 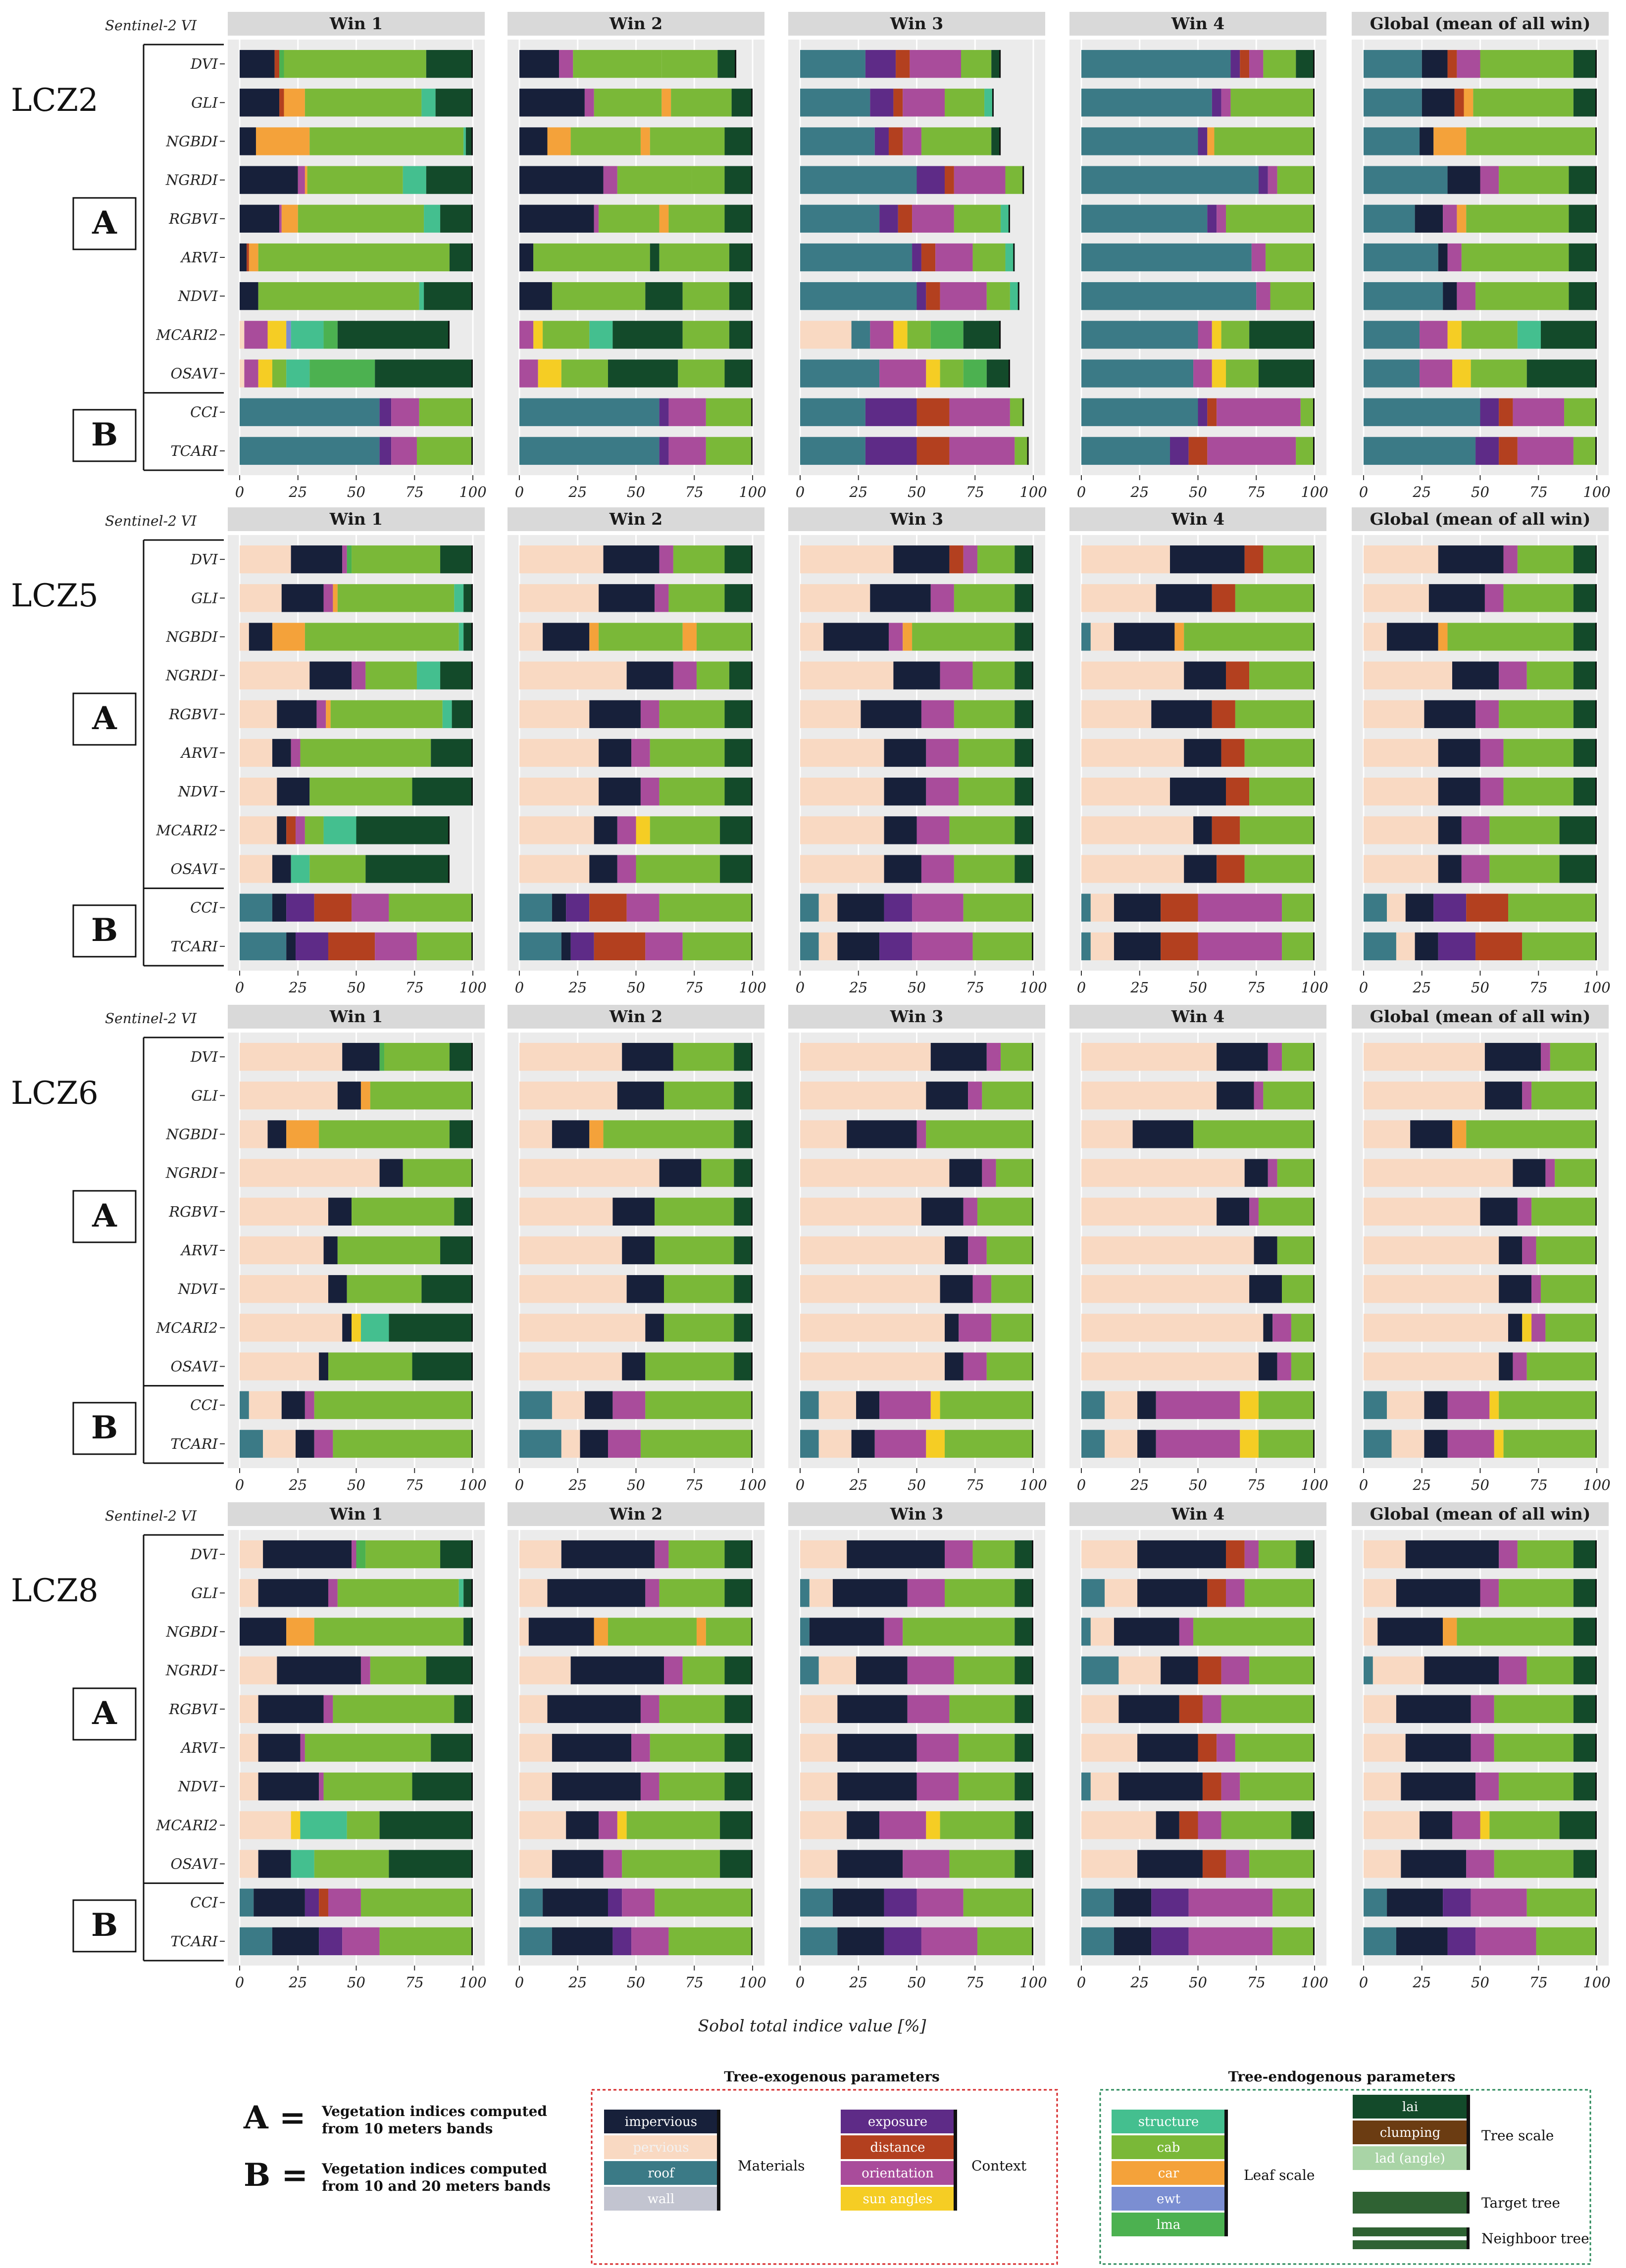 What do you see at coordinates (1481, 1514) in the screenshot?
I see `facet-strip-label: Global (mean of all win)` at bounding box center [1481, 1514].